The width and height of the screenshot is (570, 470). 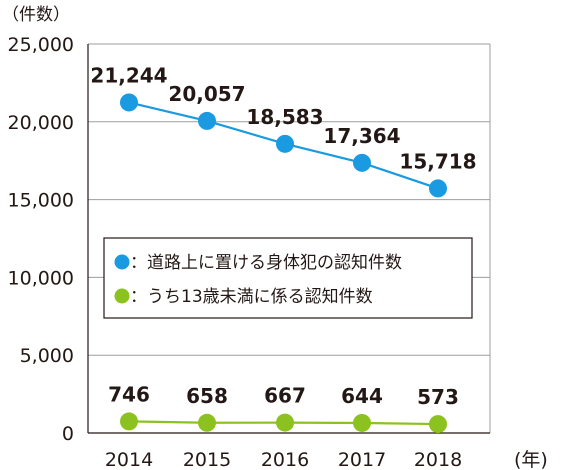 What do you see at coordinates (129, 459) in the screenshot?
I see `x-tick-label: 2014` at bounding box center [129, 459].